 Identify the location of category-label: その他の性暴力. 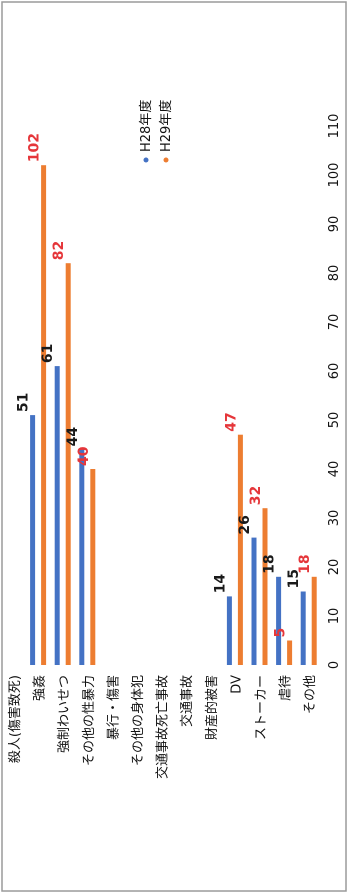
(89, 720).